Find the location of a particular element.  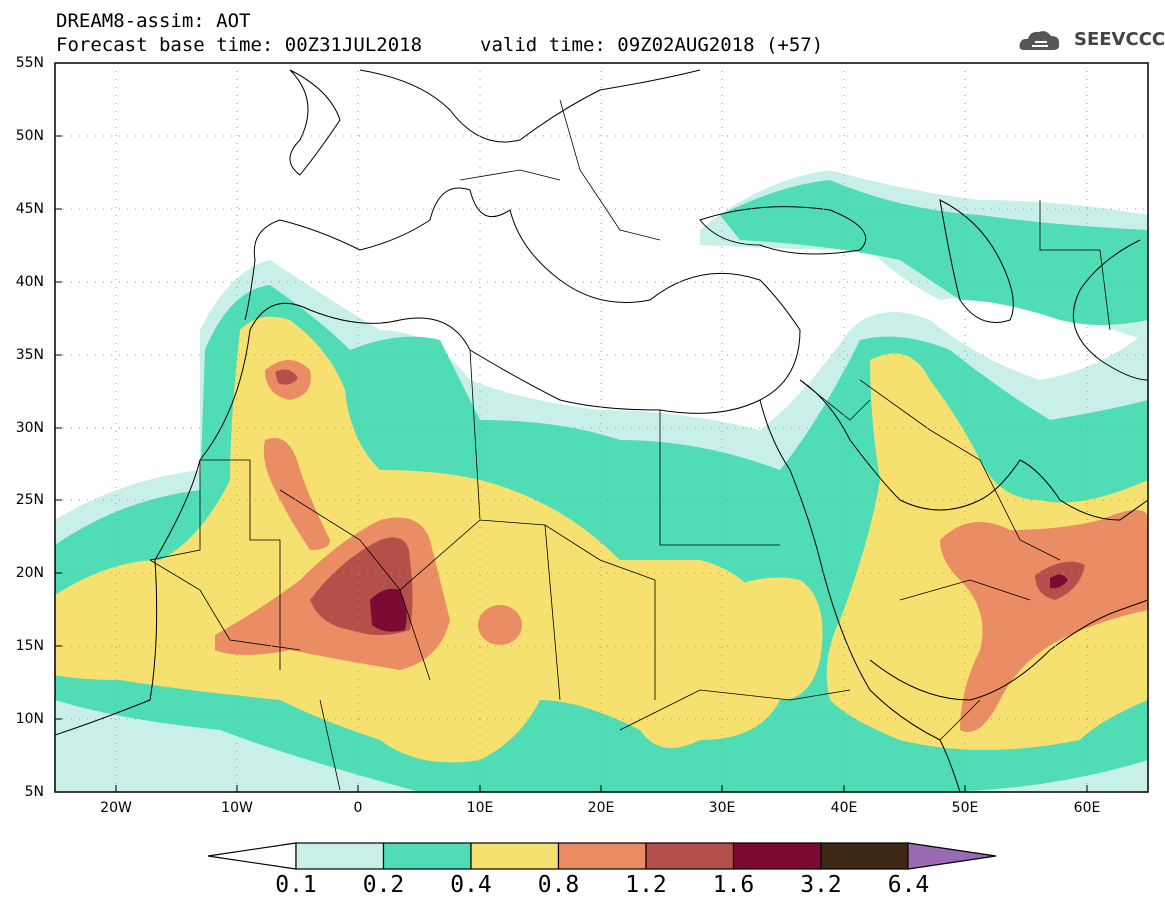

lat-label: 20N is located at coordinates (29, 573).